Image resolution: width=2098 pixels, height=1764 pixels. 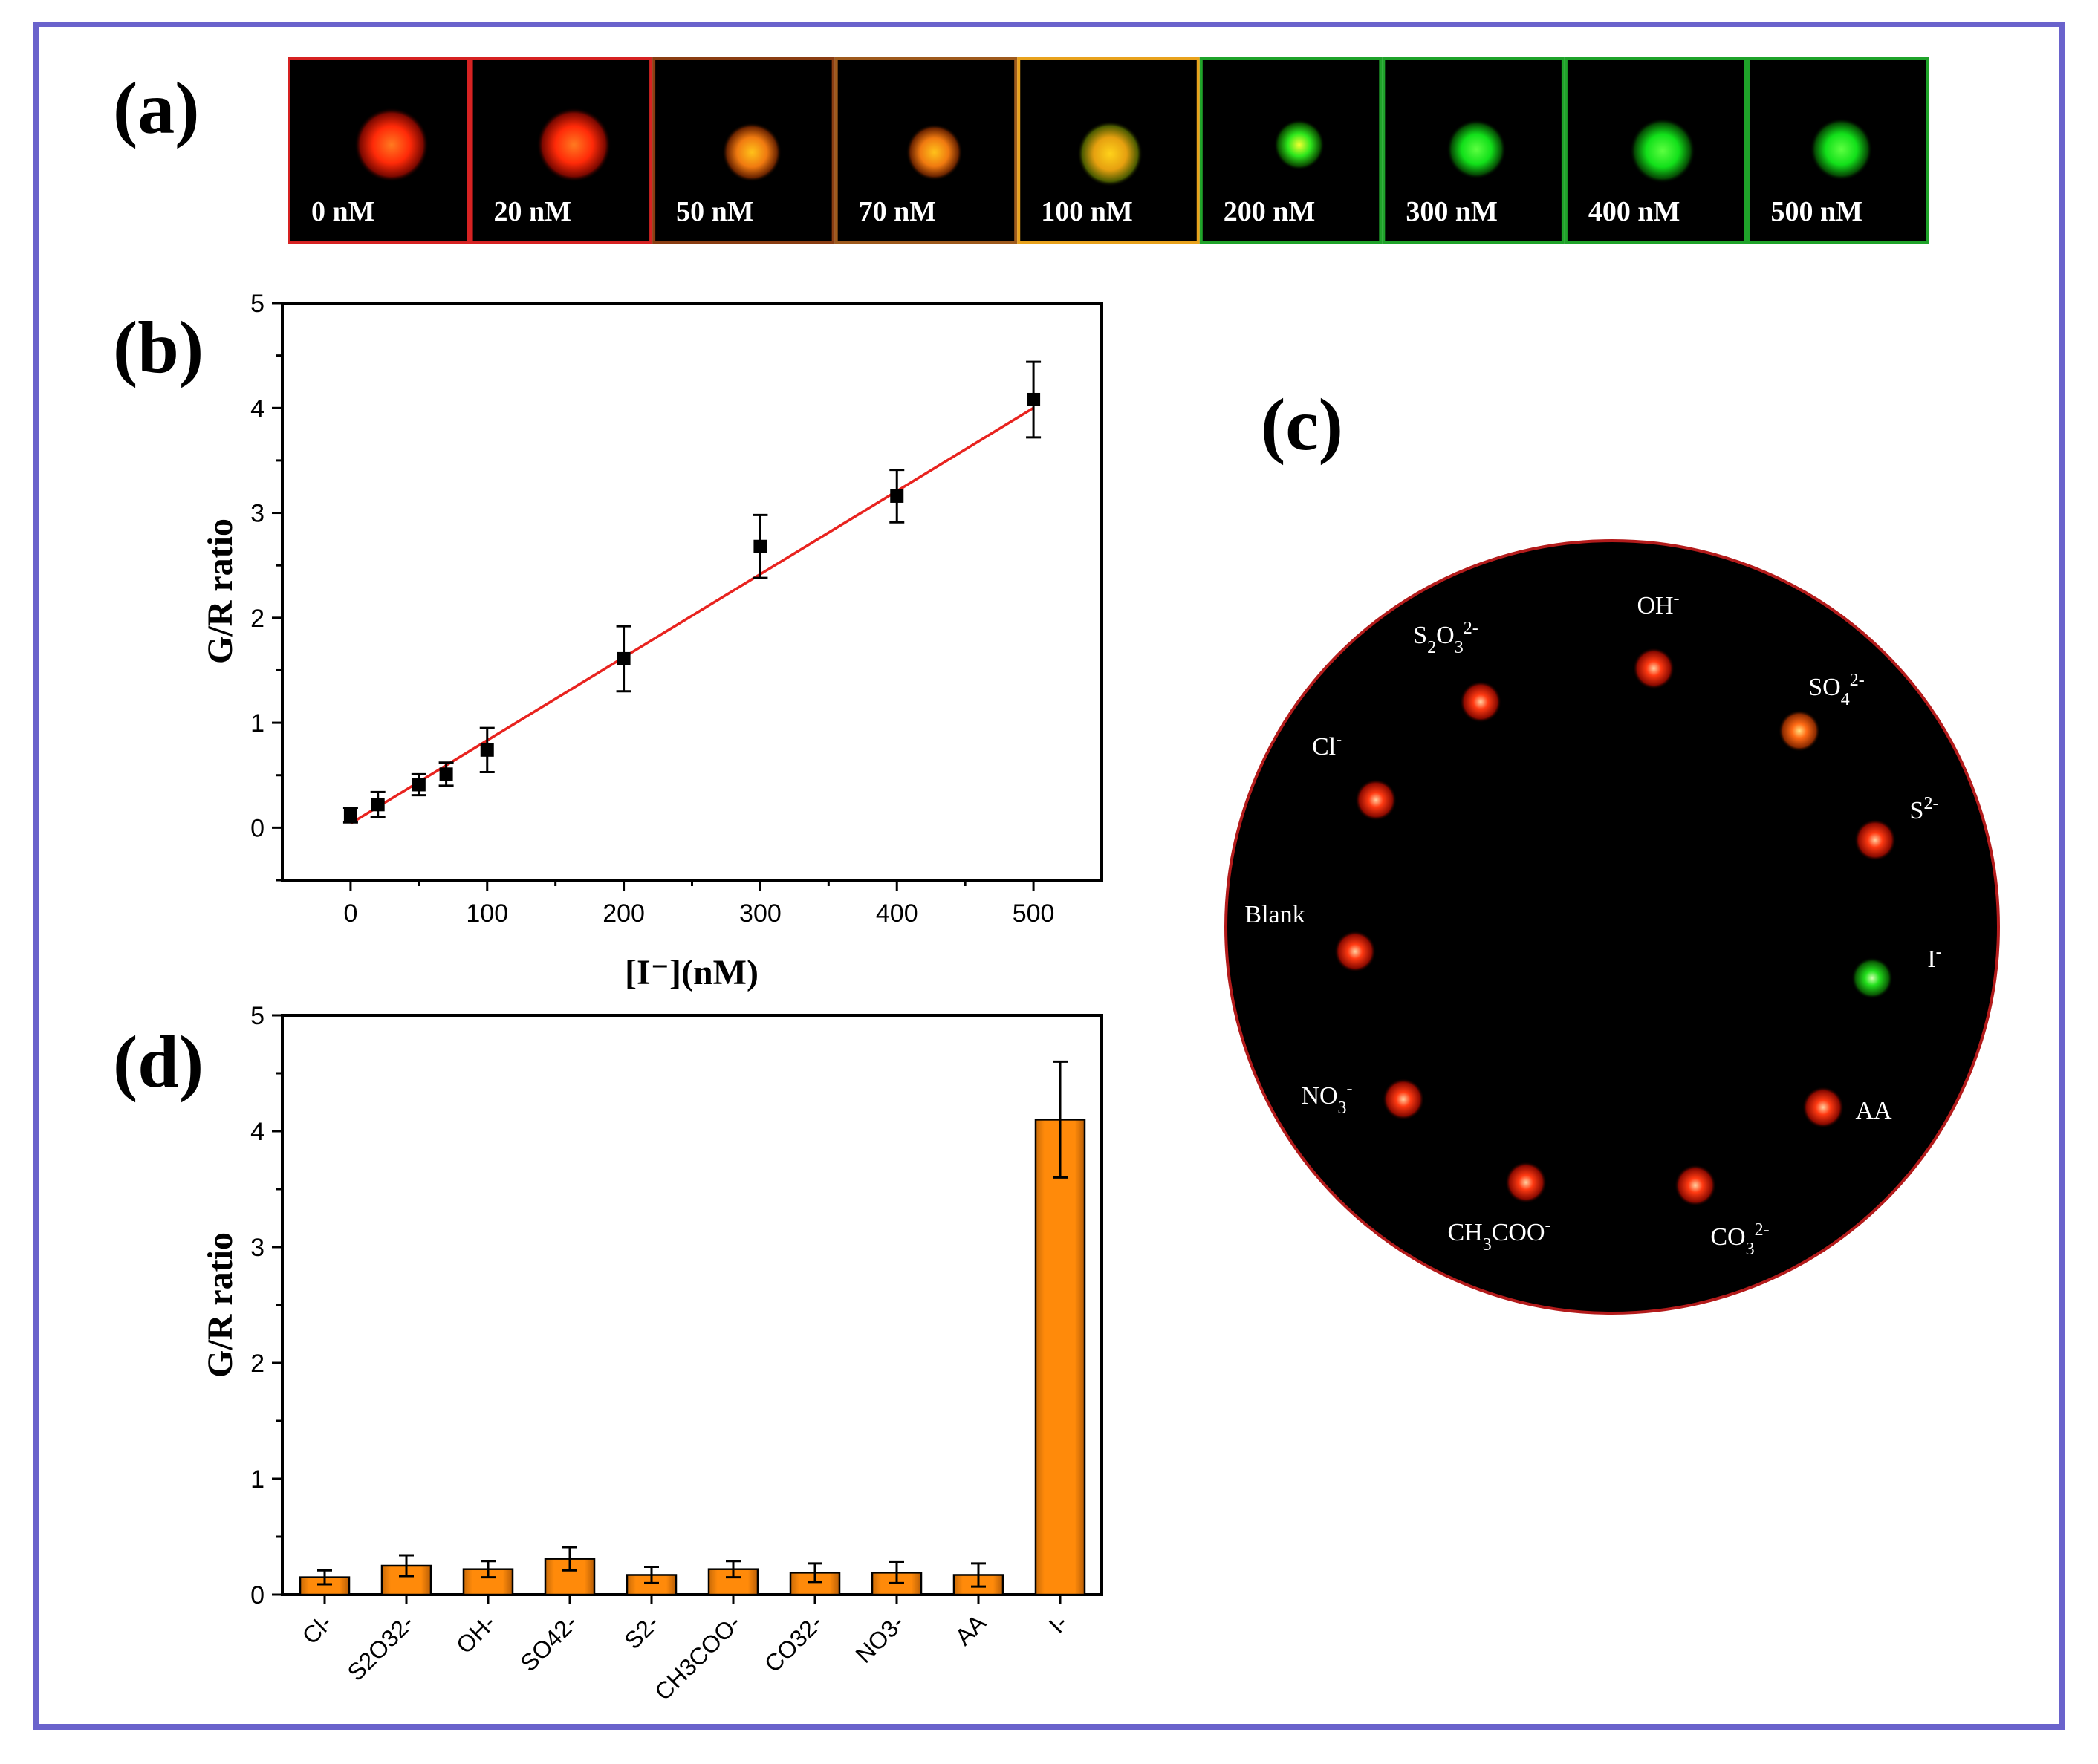 I want to click on chart-b-xtick-label: 500, so click(x=1034, y=914).